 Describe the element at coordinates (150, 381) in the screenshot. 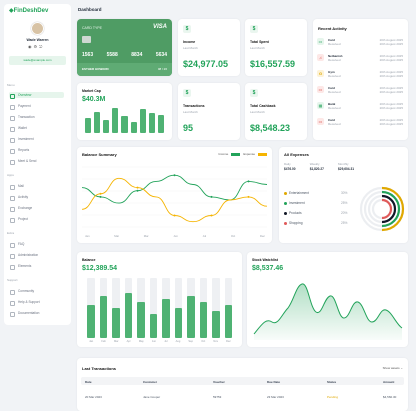

I see `table-header-cell: Customer` at that location.